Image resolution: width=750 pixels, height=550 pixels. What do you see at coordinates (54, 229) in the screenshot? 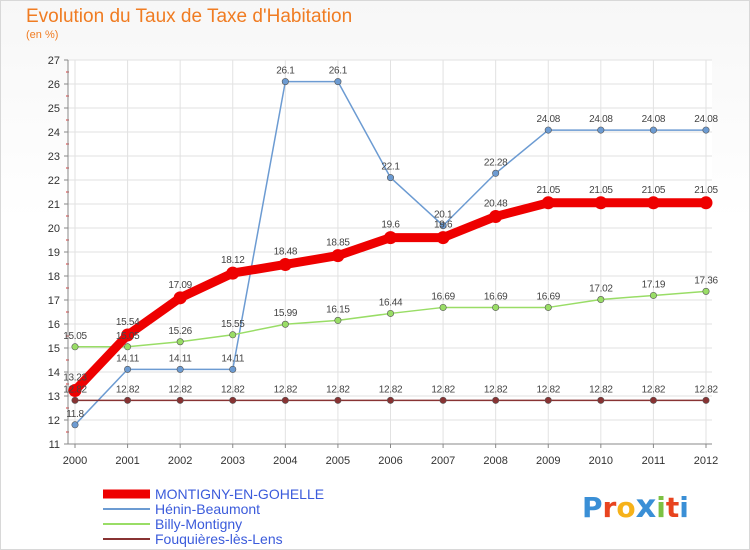
I see `y-tick-label: 20` at bounding box center [54, 229].